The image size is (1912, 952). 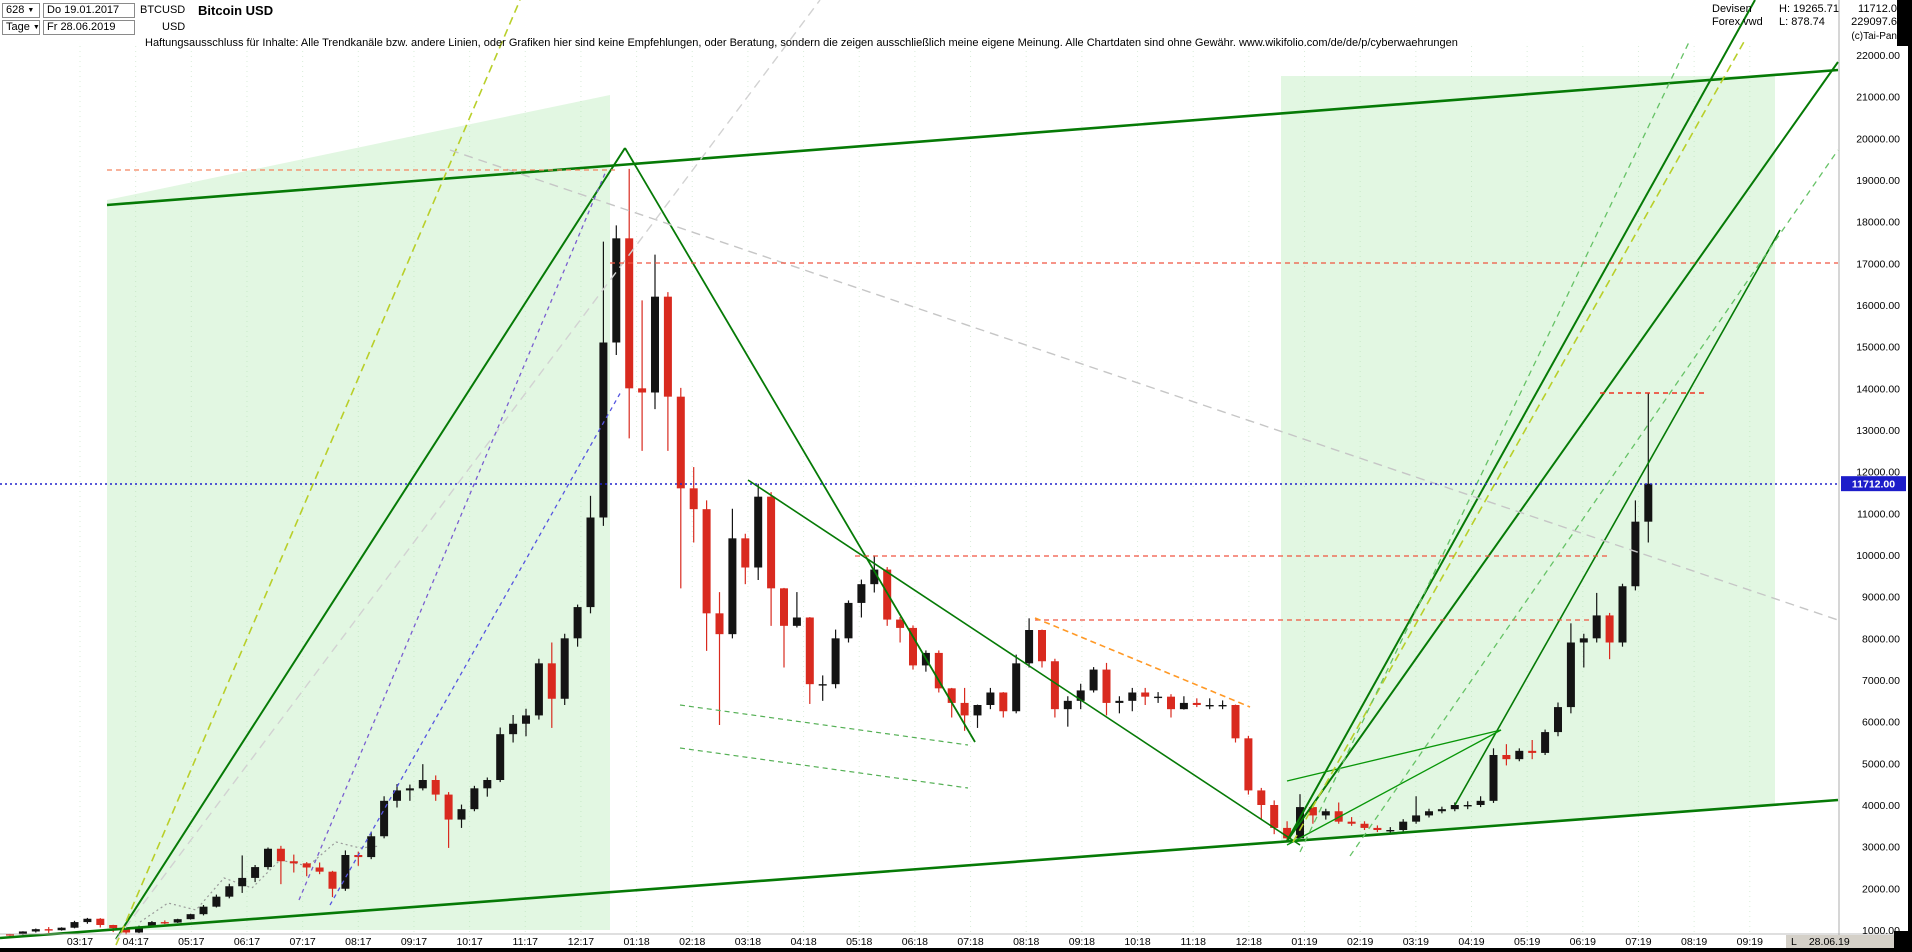 What do you see at coordinates (21, 10) in the screenshot?
I see `bars-count-dropdown: 628 ▼` at bounding box center [21, 10].